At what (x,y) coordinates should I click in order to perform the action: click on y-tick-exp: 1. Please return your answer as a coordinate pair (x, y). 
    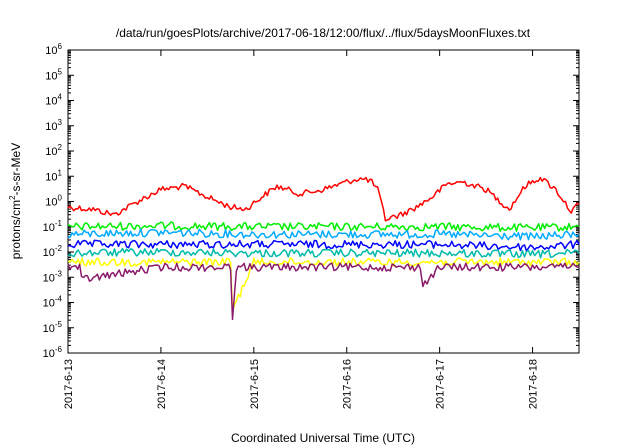
    Looking at the image, I should click on (60, 172).